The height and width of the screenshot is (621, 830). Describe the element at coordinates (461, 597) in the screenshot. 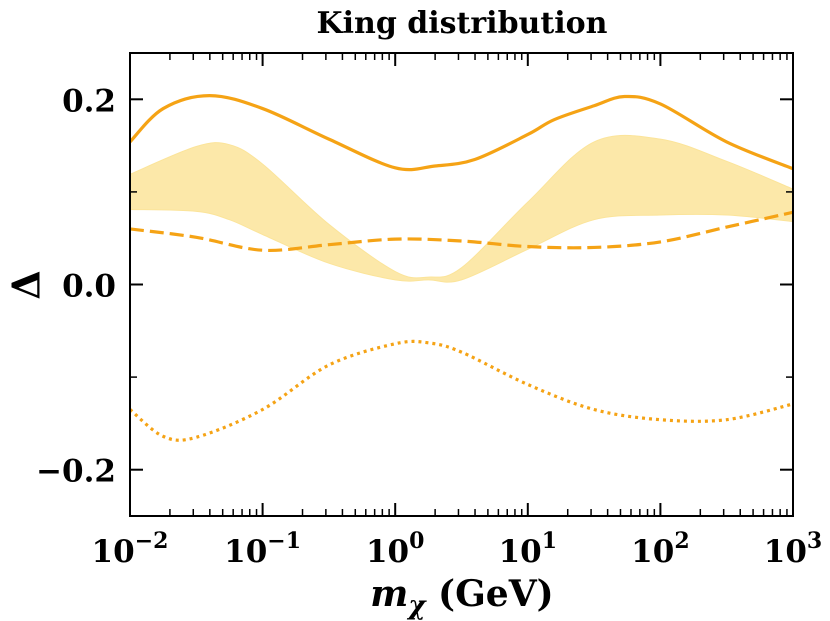

I see `x-axis-label: mχ (GeV)` at that location.